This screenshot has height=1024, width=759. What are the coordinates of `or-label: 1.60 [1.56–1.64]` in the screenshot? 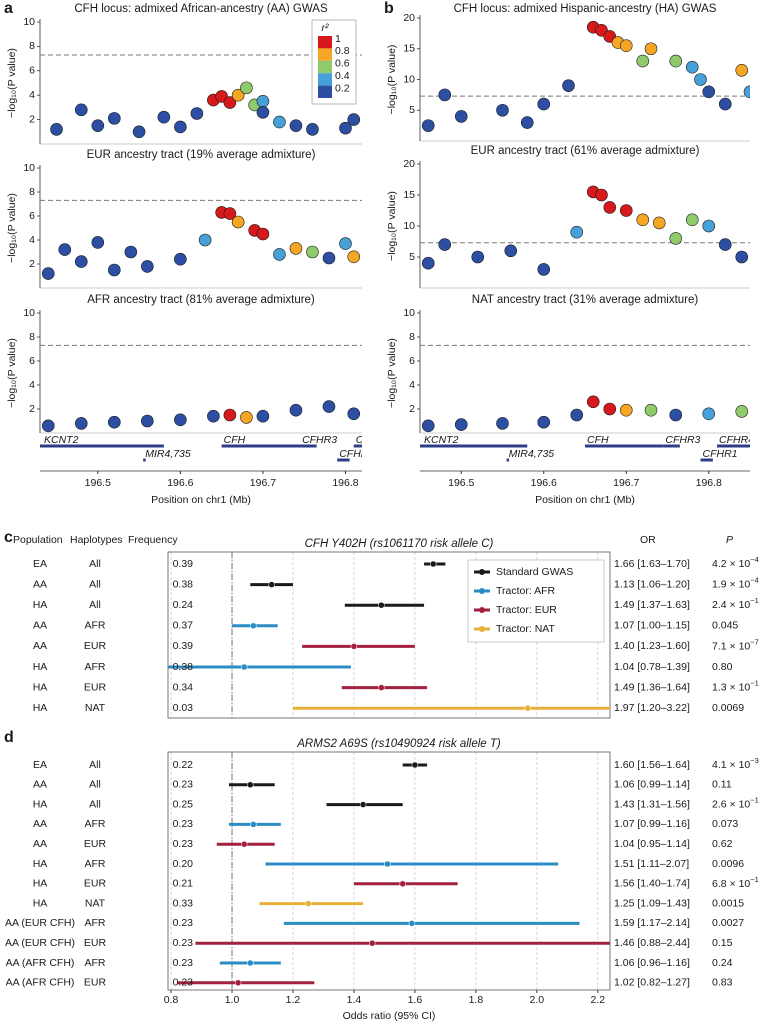 It's located at (652, 765).